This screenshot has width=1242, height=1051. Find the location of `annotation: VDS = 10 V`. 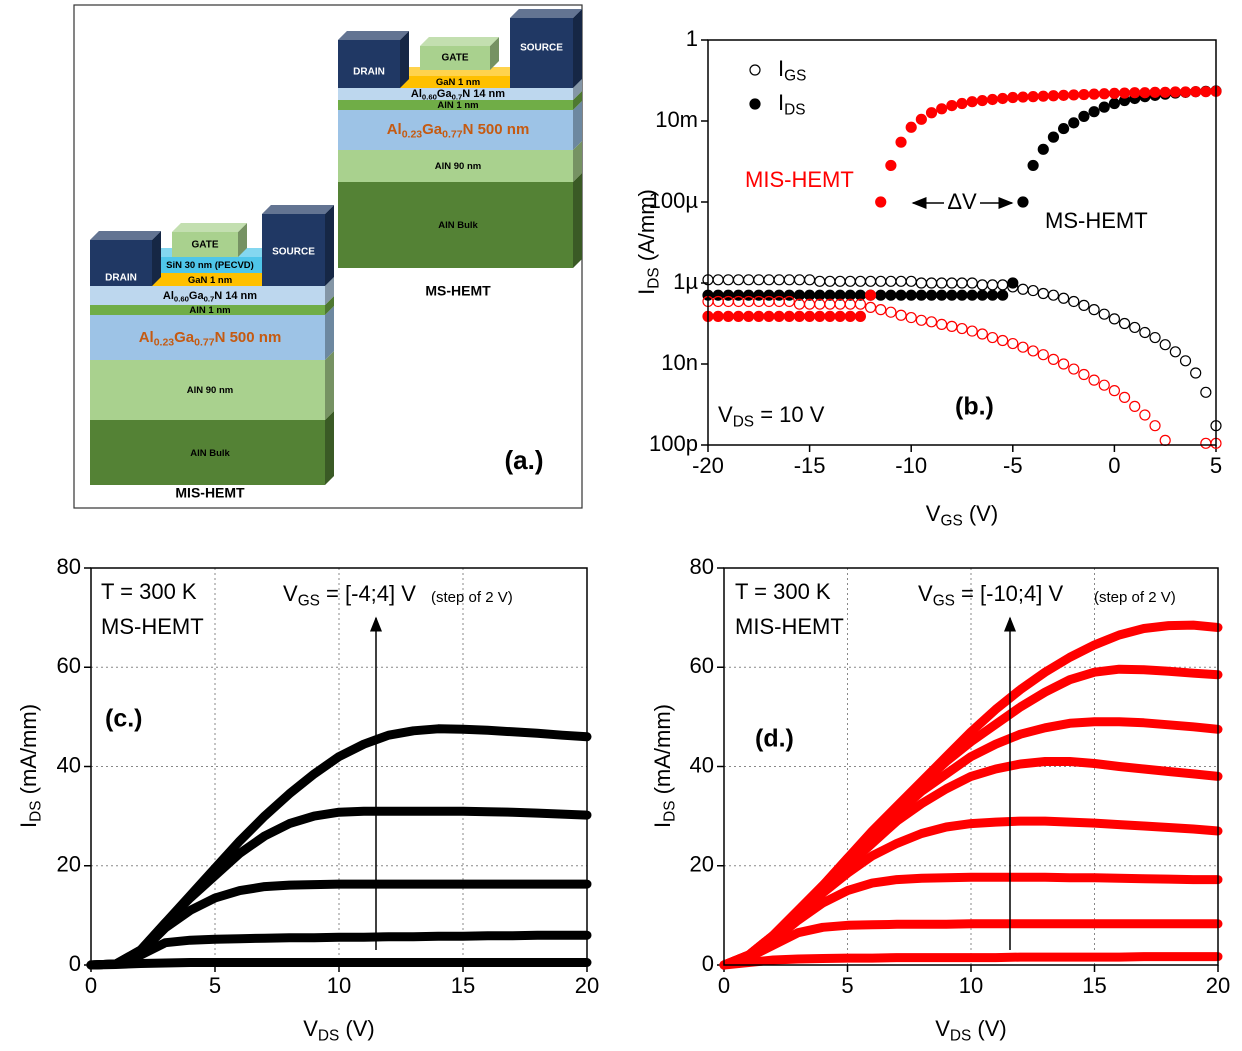

annotation: VDS = 10 V is located at coordinates (771, 416).